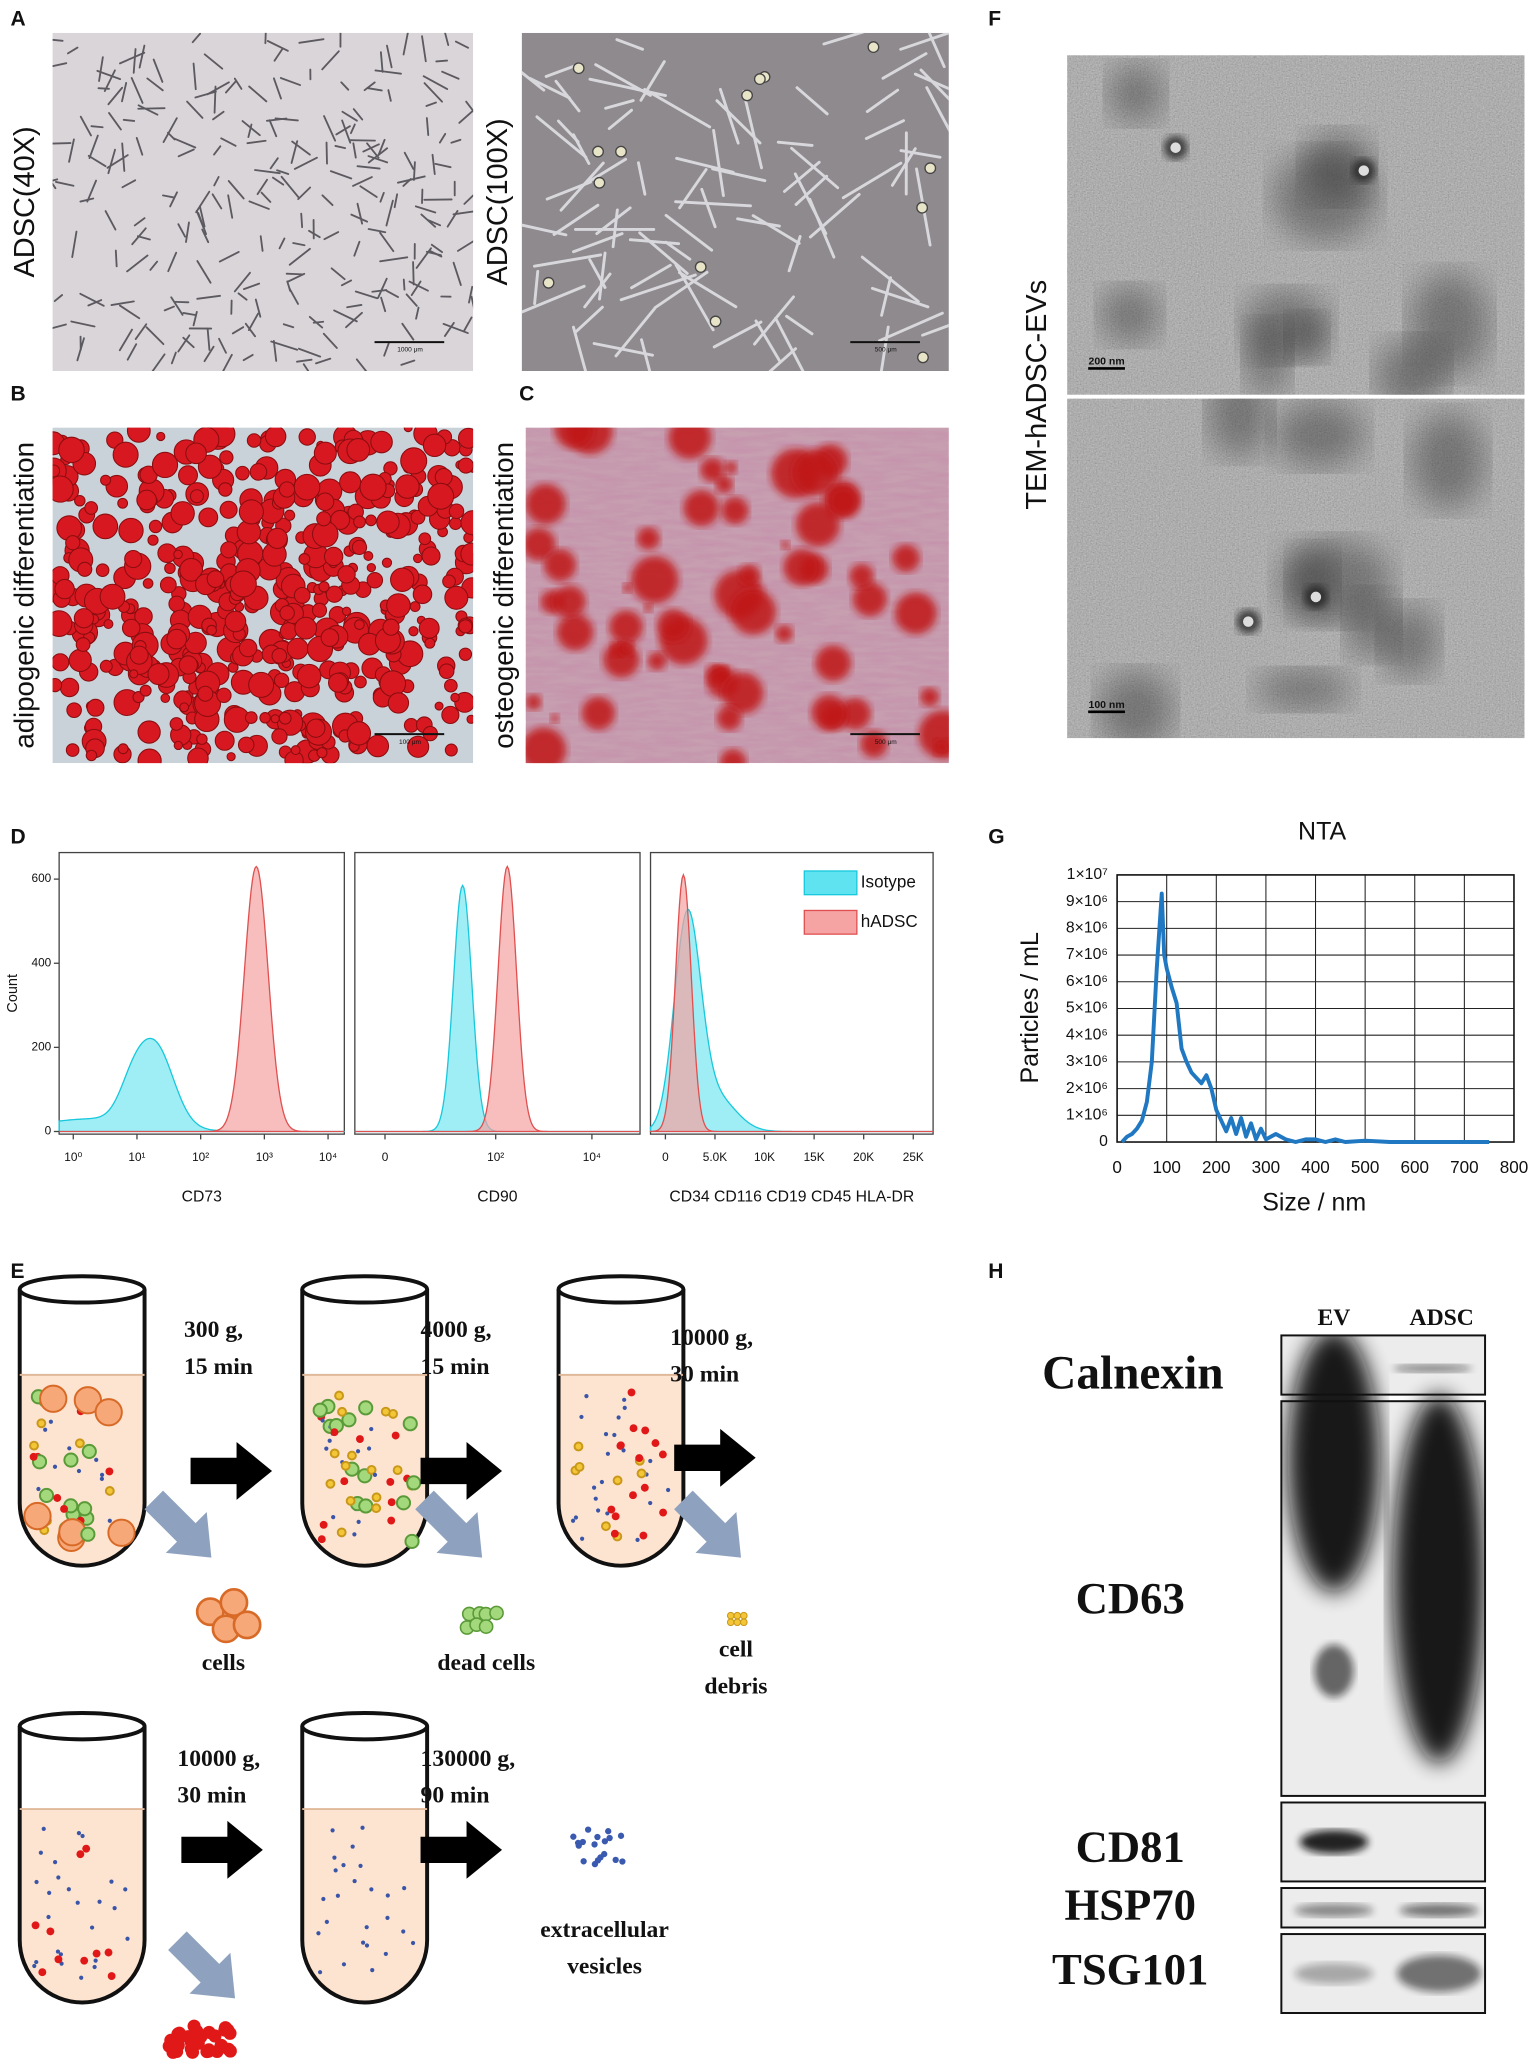 The width and height of the screenshot is (1535, 2063). I want to click on product-label: extracellular, so click(604, 1930).